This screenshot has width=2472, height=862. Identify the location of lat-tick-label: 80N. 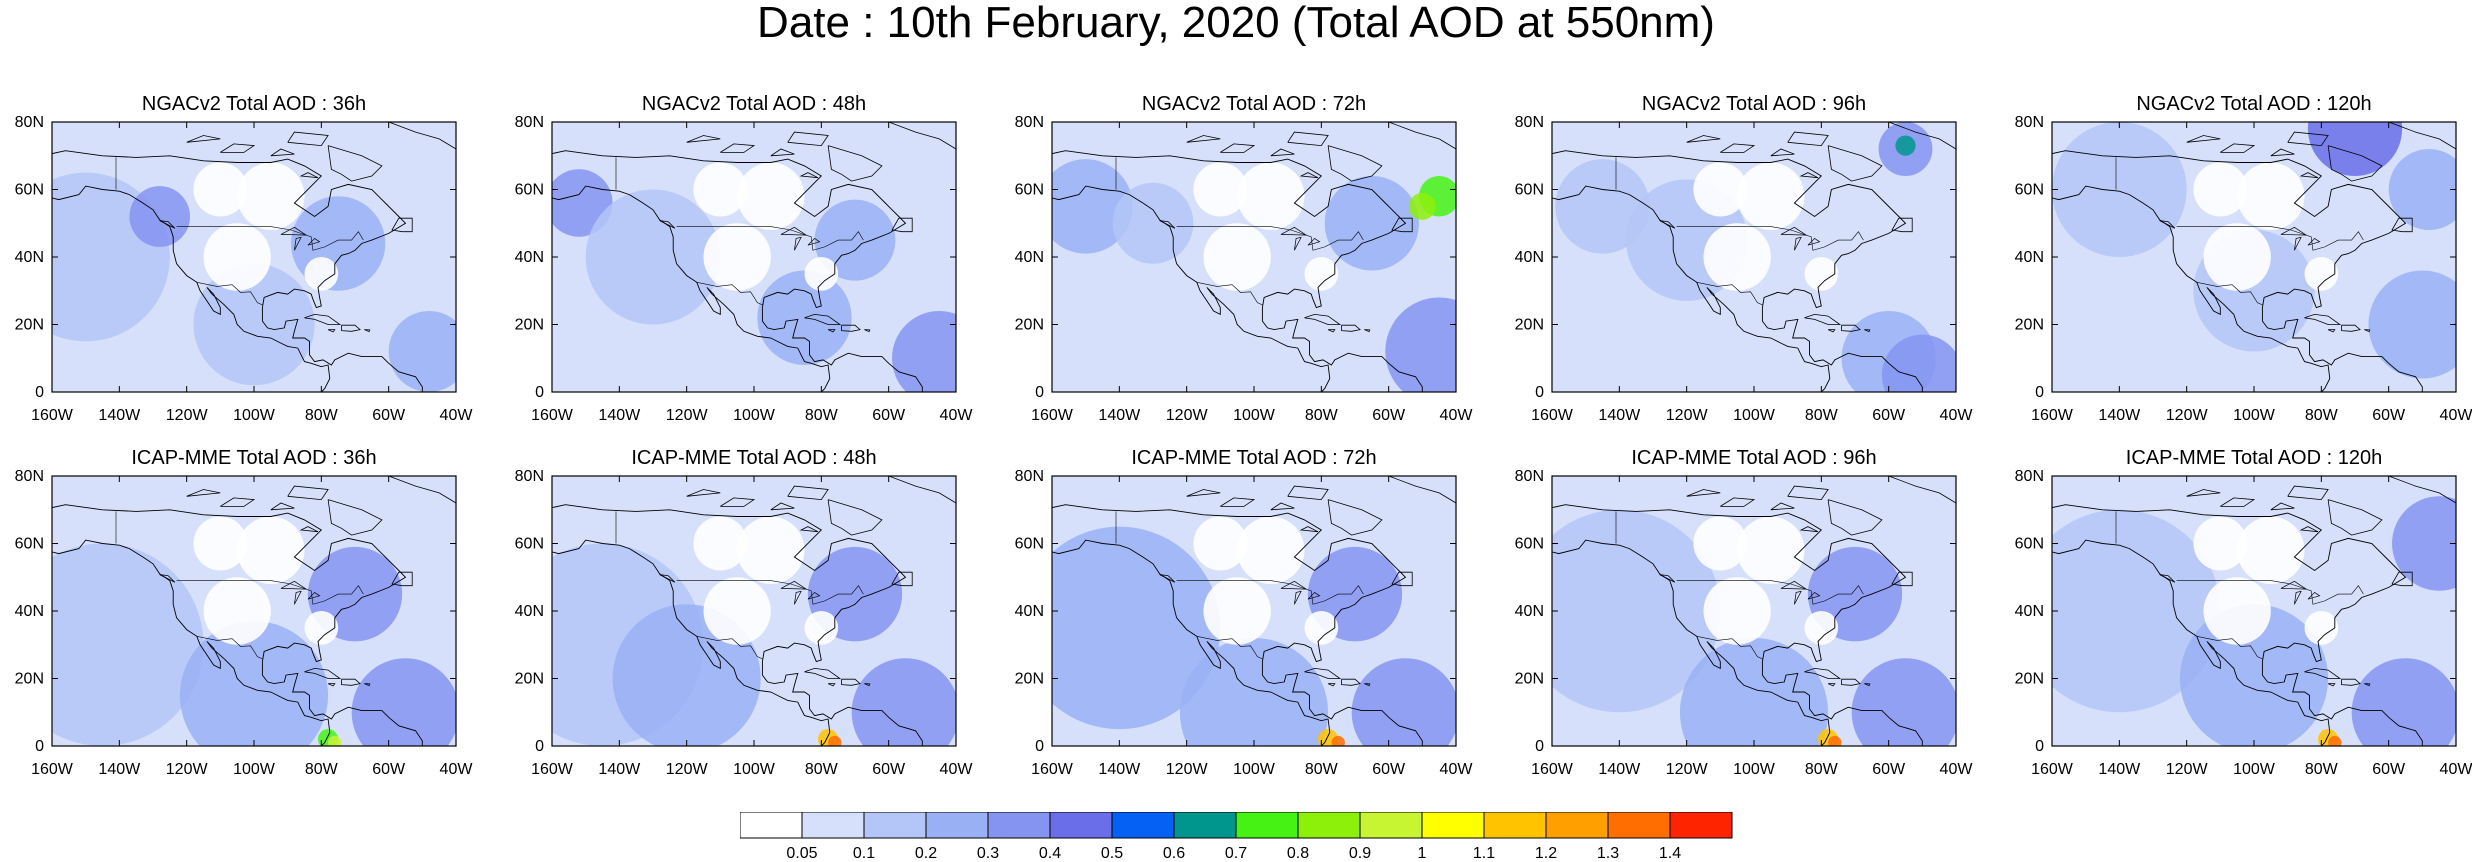
(1029, 476).